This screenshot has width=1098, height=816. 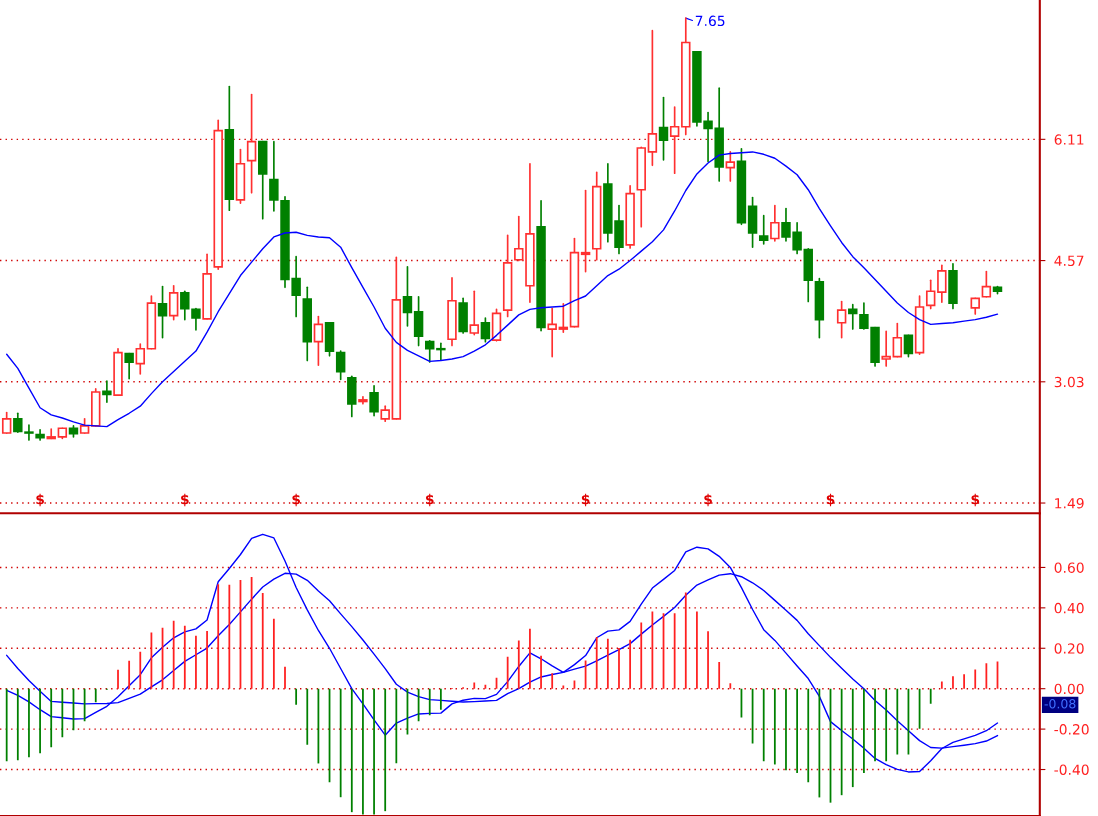 I want to click on y-tick-label: 0.40, so click(x=1069, y=608).